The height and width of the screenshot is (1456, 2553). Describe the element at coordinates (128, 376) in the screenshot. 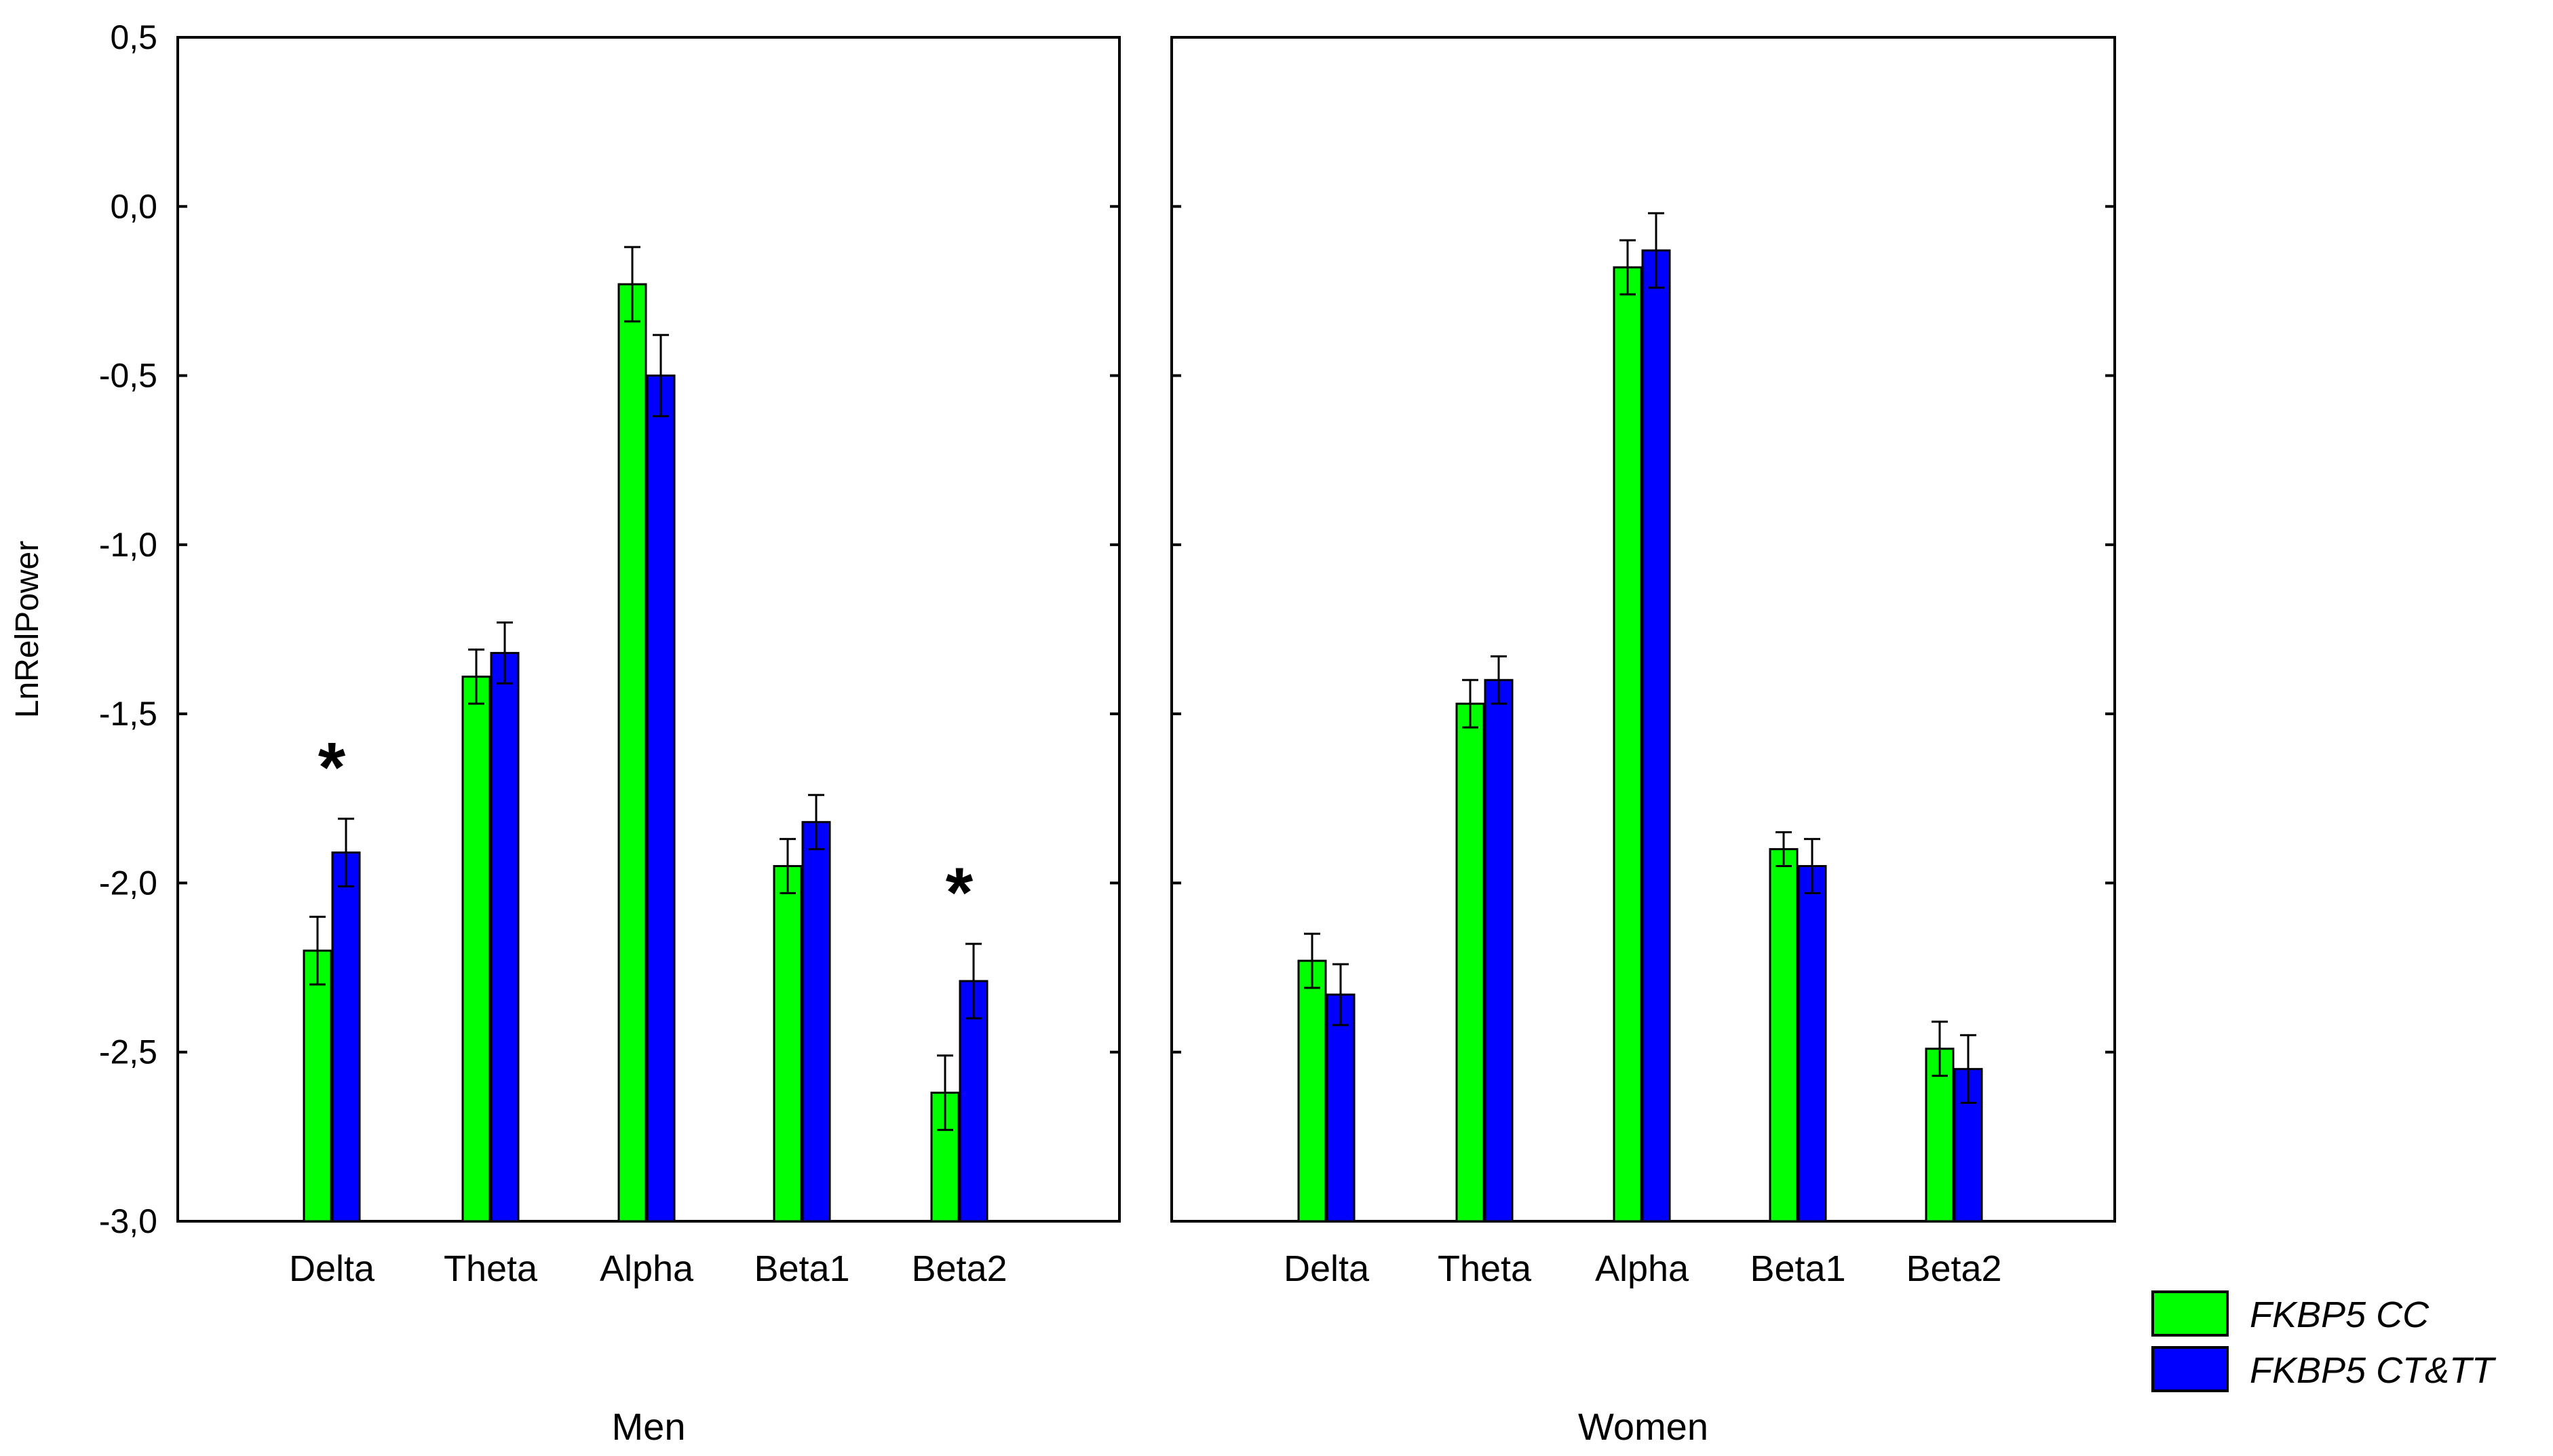

I see `y-tick-label: -0,5` at that location.